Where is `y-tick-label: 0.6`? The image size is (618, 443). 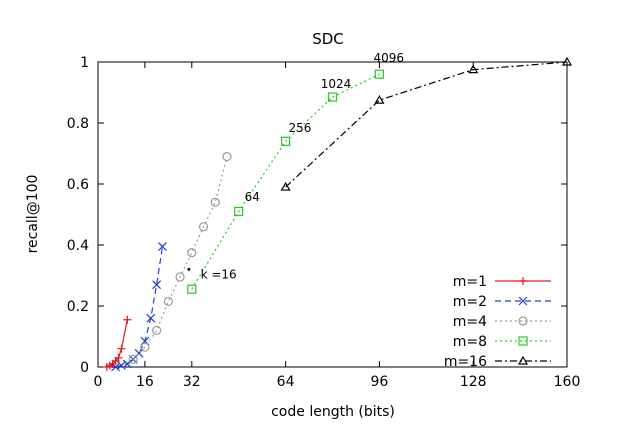 y-tick-label: 0.6 is located at coordinates (78, 185).